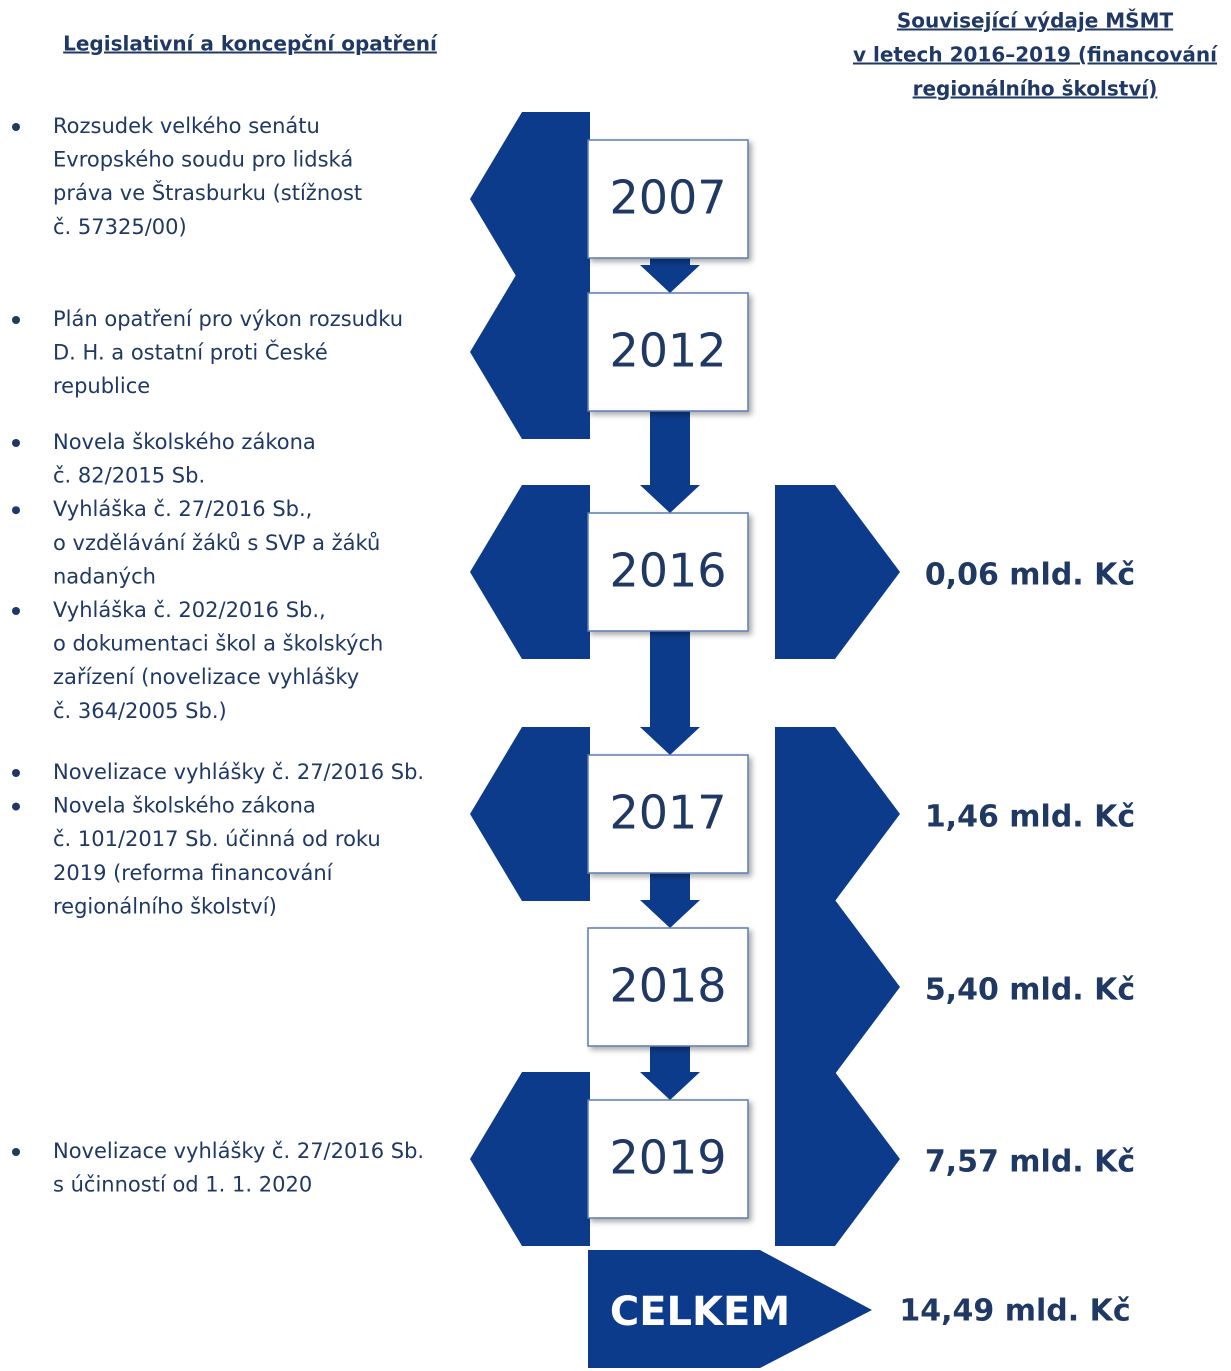 This screenshot has height=1371, width=1231. What do you see at coordinates (1030, 990) in the screenshot?
I see `amount: 5,40 mld. Kč` at bounding box center [1030, 990].